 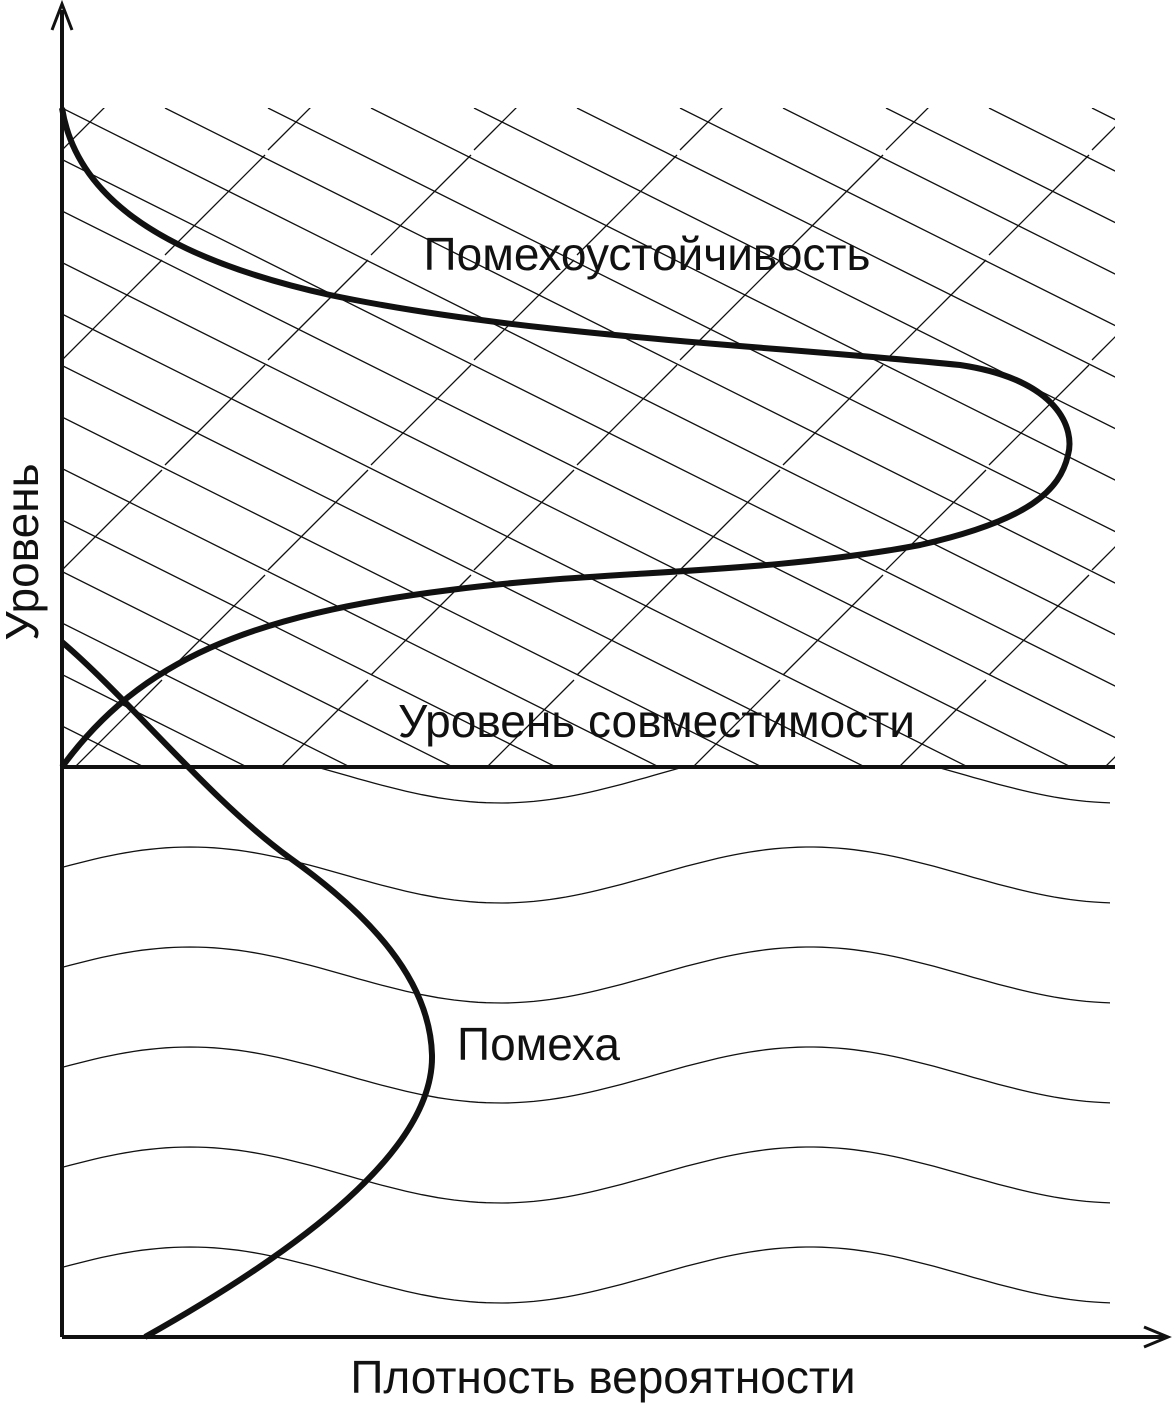 I want to click on compatibility-label: Уровень совместимости, so click(x=656, y=721).